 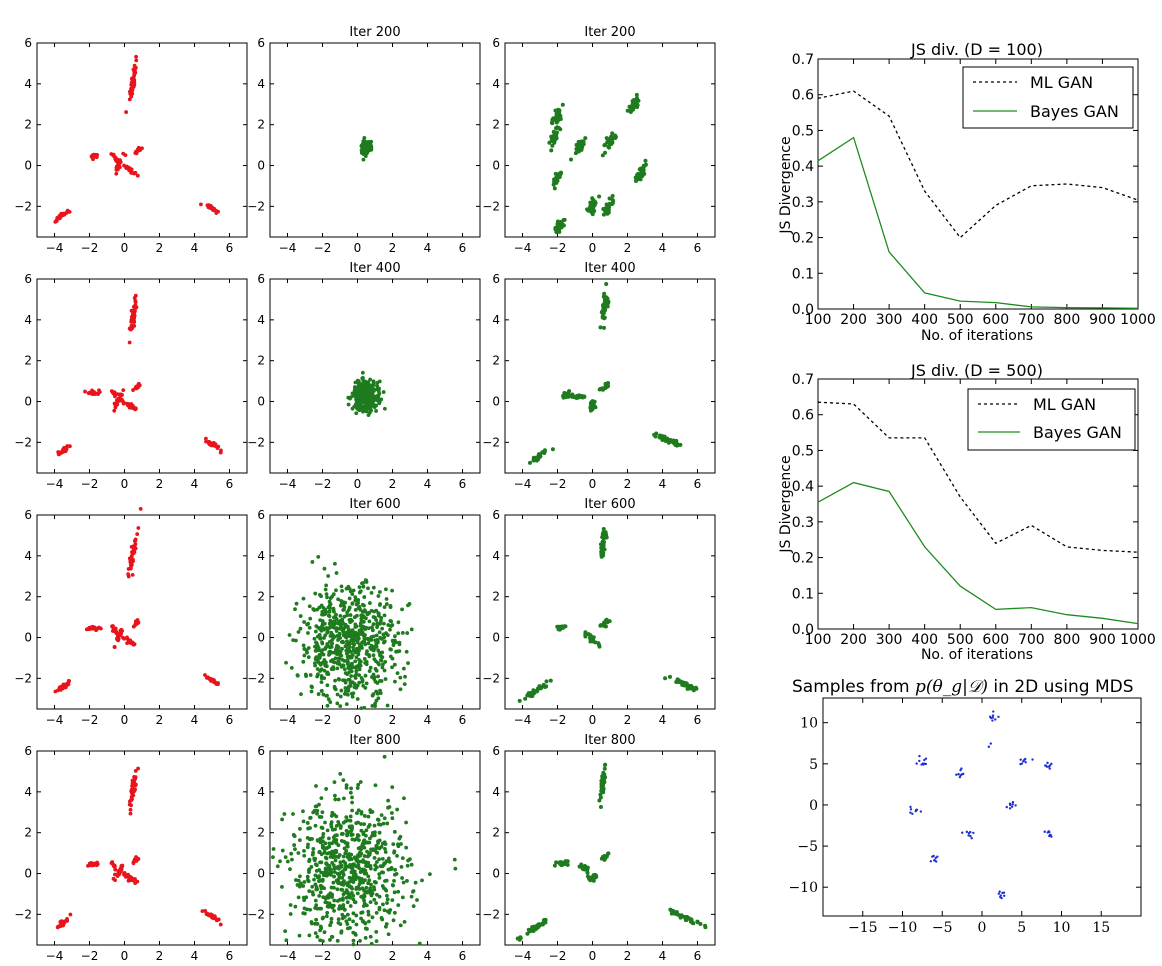 I want to click on x-tick-label: 10, so click(x=1062, y=928).